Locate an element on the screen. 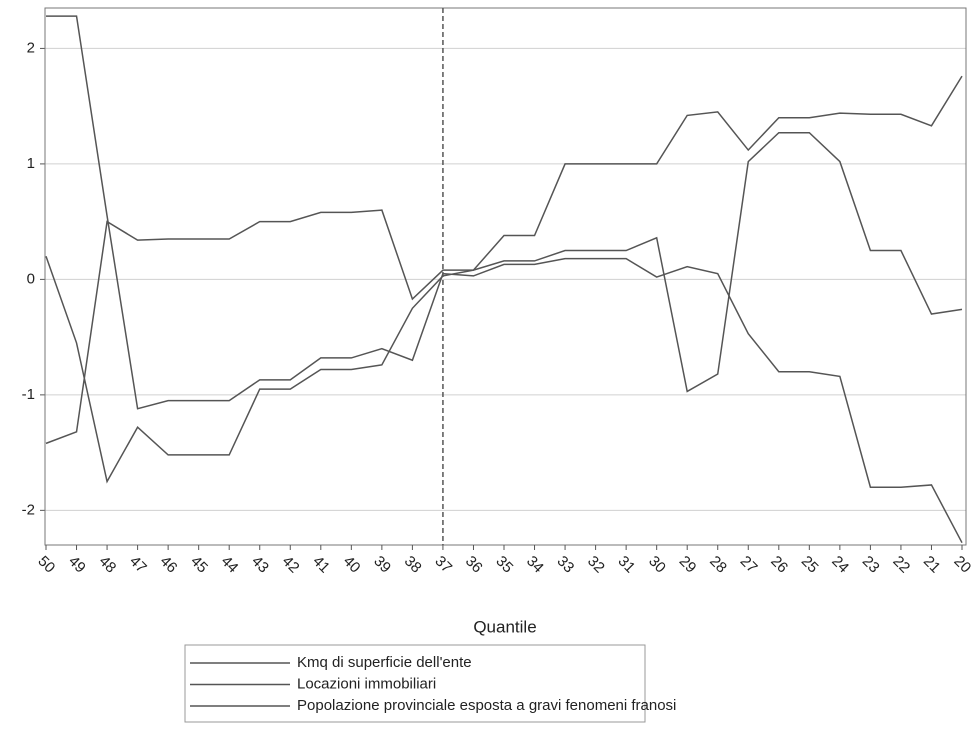  x-tick-label: 41 is located at coordinates (321, 565).